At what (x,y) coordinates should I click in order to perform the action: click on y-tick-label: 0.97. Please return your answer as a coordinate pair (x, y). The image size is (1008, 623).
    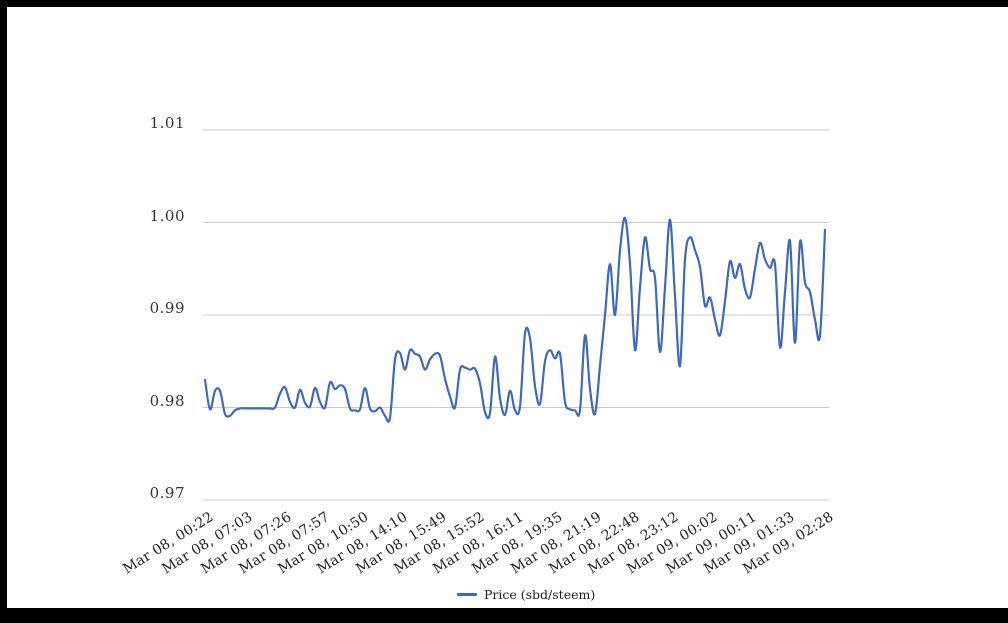
    Looking at the image, I should click on (167, 493).